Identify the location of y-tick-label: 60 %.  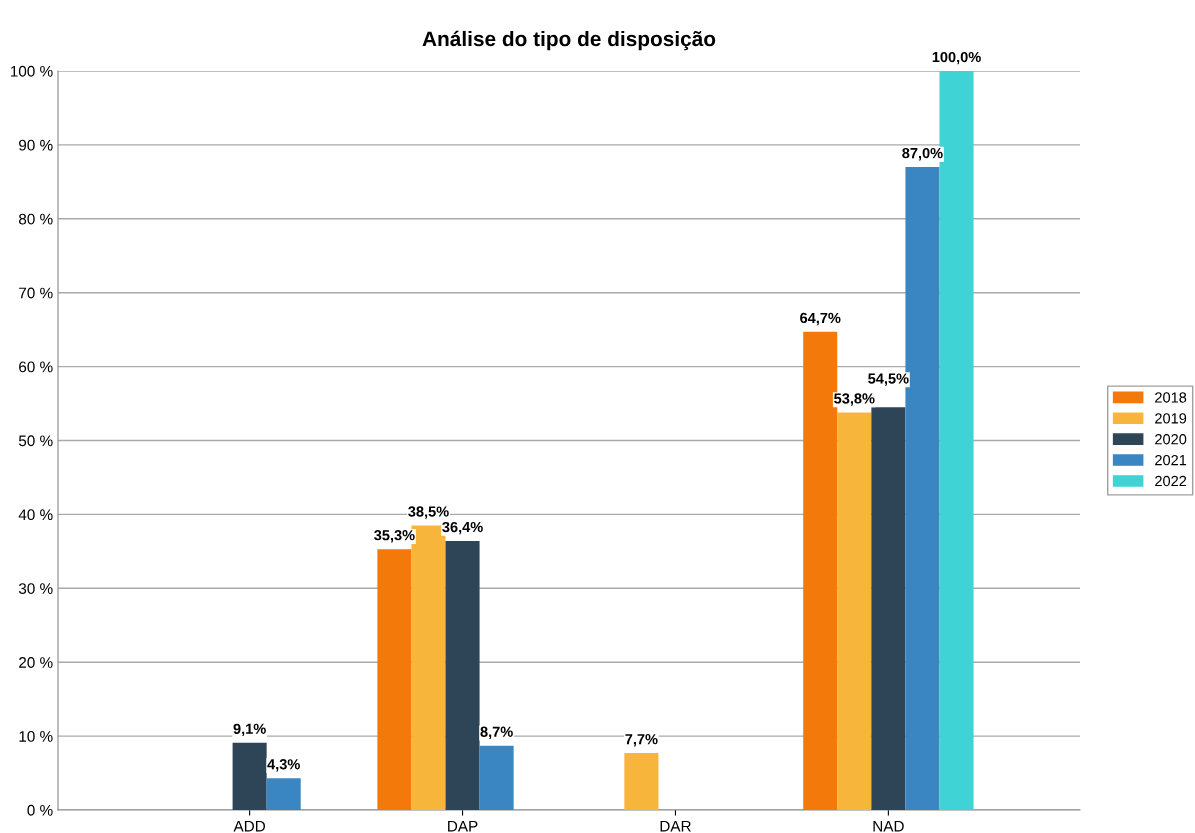
(36, 367).